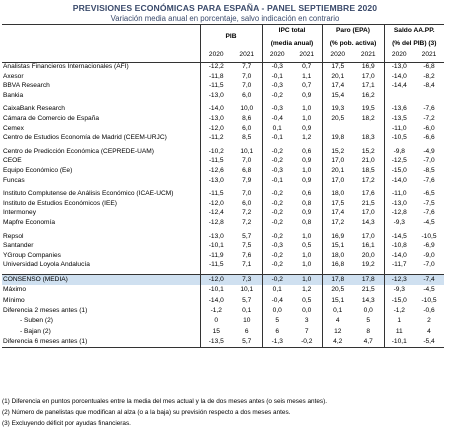 The width and height of the screenshot is (450, 435). Describe the element at coordinates (337, 256) in the screenshot. I see `table-cell: 18,0` at that location.